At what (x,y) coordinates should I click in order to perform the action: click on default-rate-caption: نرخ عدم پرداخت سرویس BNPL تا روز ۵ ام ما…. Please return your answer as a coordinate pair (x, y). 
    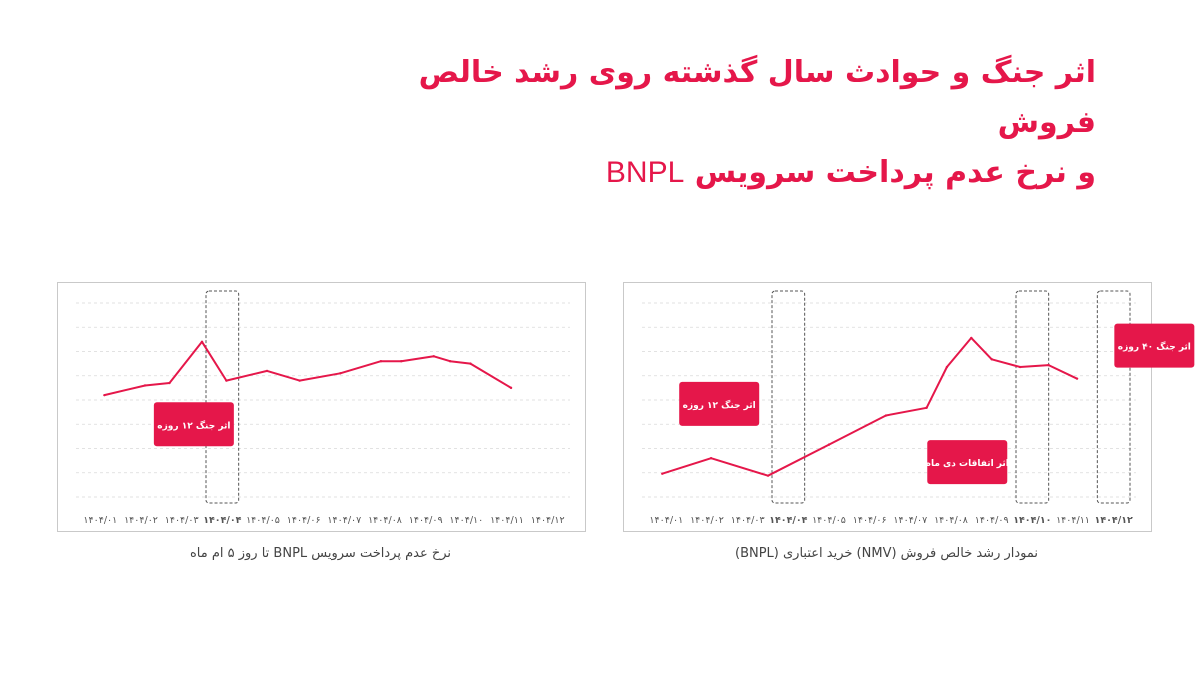
    Looking at the image, I should click on (320, 553).